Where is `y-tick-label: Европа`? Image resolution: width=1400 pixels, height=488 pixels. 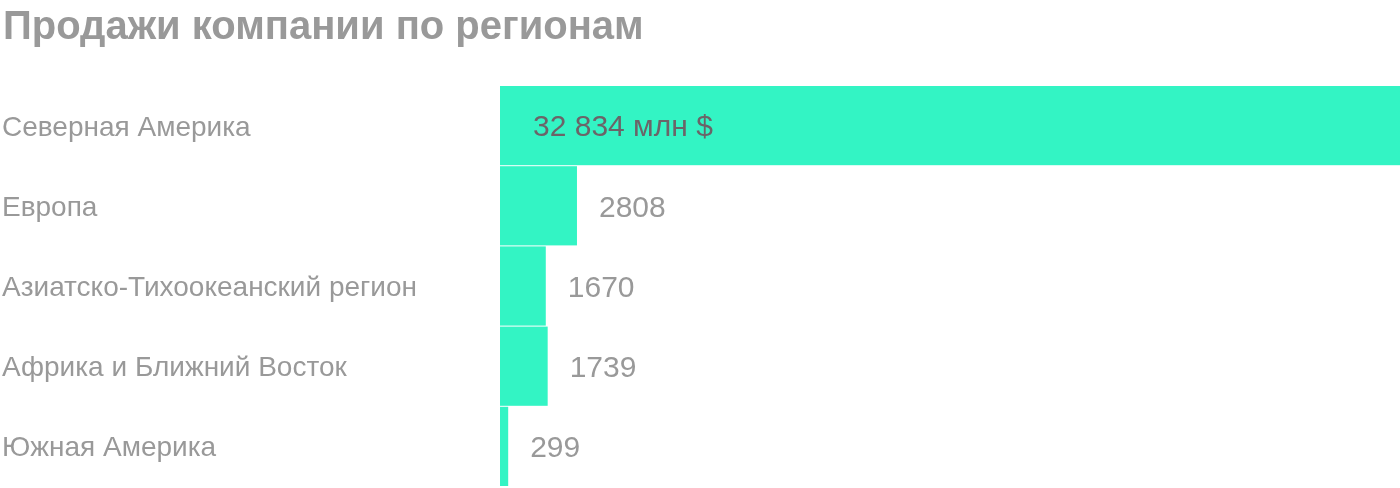 y-tick-label: Европа is located at coordinates (50, 206).